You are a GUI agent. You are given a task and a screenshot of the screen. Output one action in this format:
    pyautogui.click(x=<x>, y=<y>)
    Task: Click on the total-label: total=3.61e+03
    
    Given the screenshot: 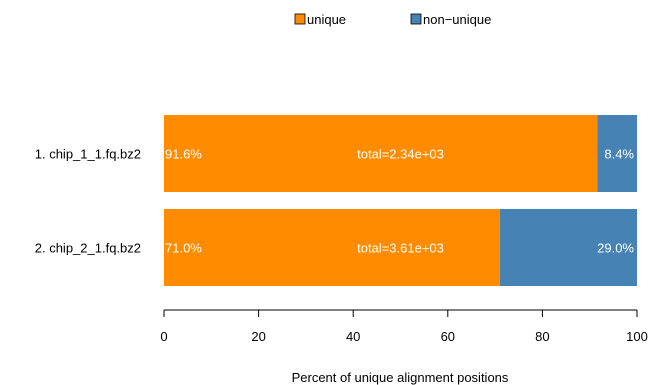 What is the action you would take?
    pyautogui.click(x=400, y=248)
    